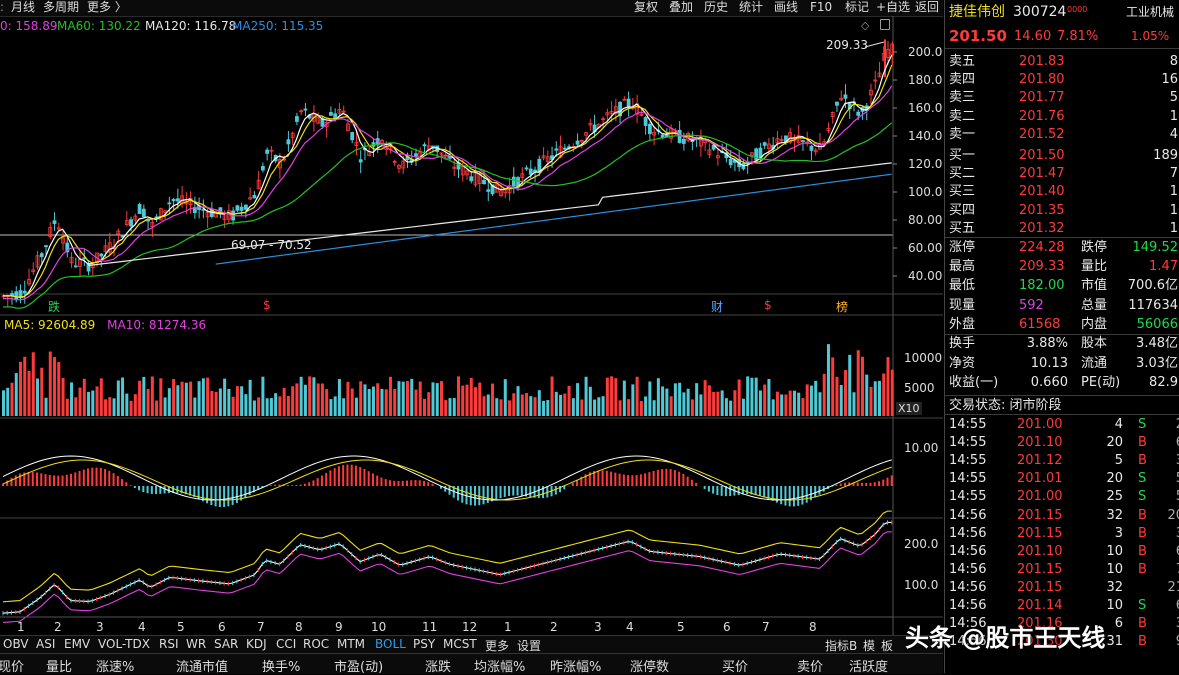  What do you see at coordinates (497, 646) in the screenshot?
I see `tab-more: 更多` at bounding box center [497, 646].